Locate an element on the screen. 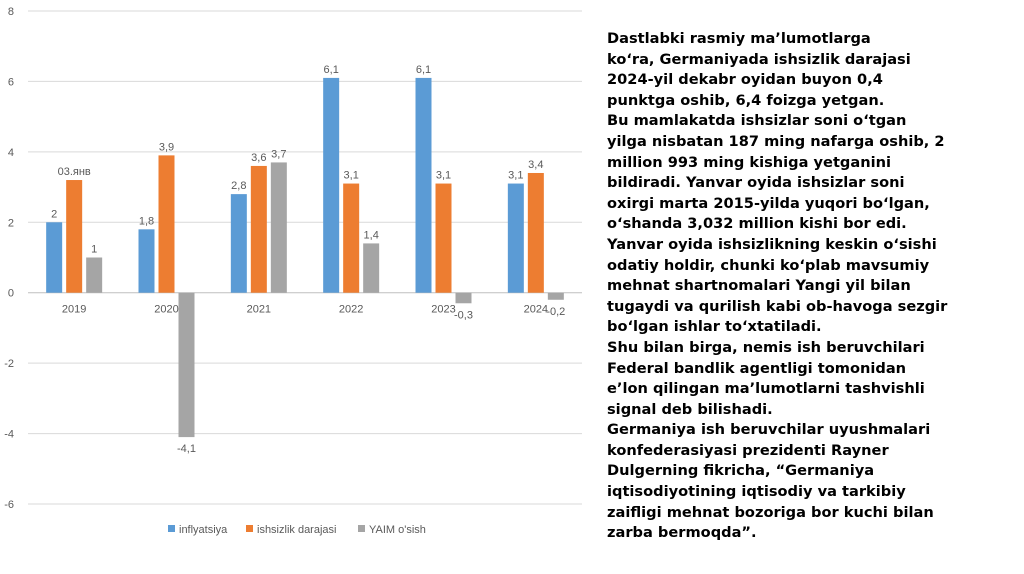 The height and width of the screenshot is (574, 1024). article-line: zaifligi mehnat bozoriga bor kuchi bilan is located at coordinates (770, 512).